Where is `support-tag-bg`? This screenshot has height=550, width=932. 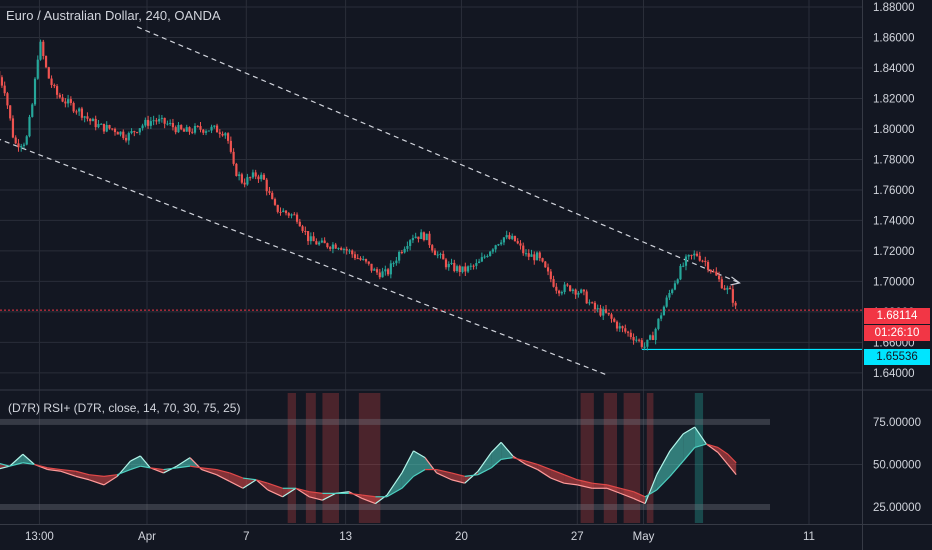 support-tag-bg is located at coordinates (897, 357).